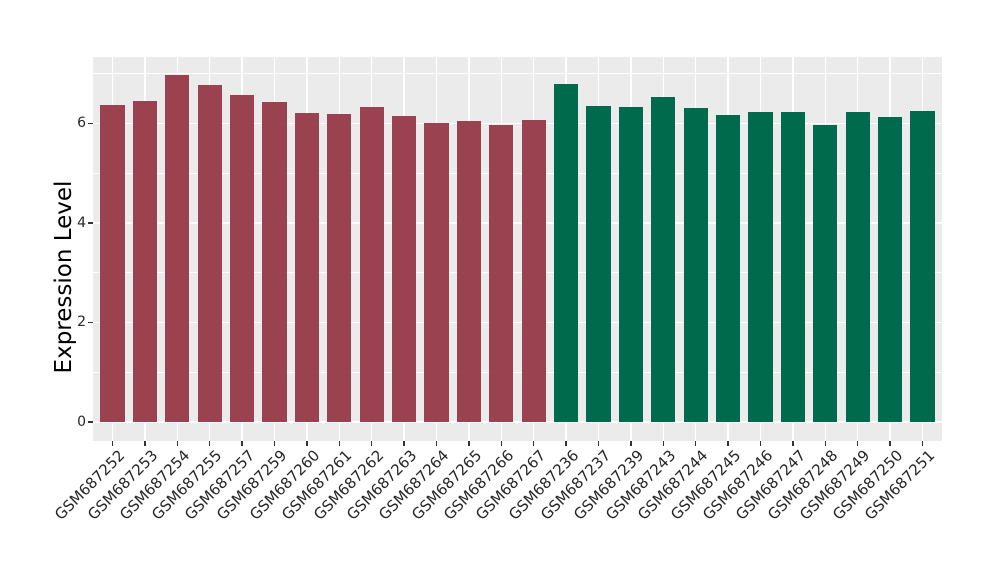 The height and width of the screenshot is (580, 1000). Describe the element at coordinates (306, 267) in the screenshot. I see `bar-GSM687260` at that location.